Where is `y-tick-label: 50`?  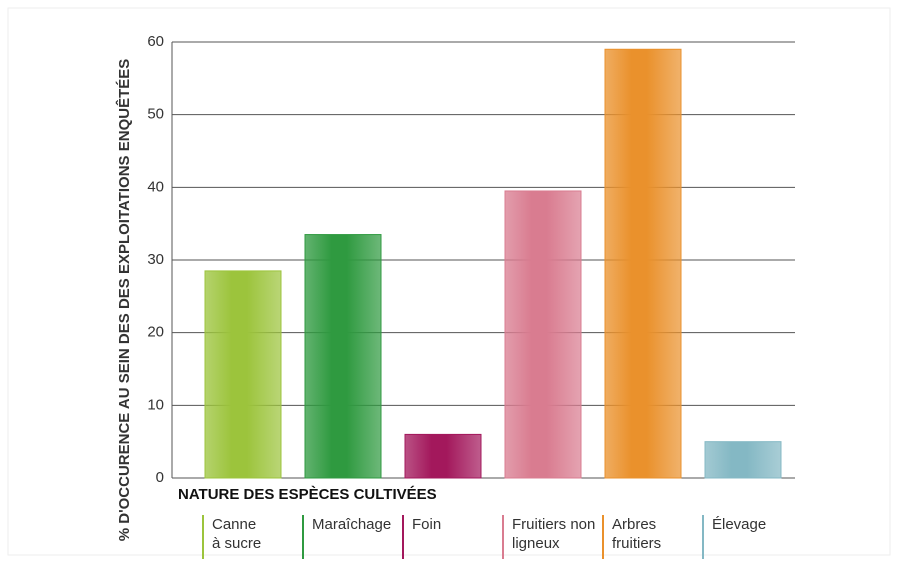
y-tick-label: 50 is located at coordinates (155, 114).